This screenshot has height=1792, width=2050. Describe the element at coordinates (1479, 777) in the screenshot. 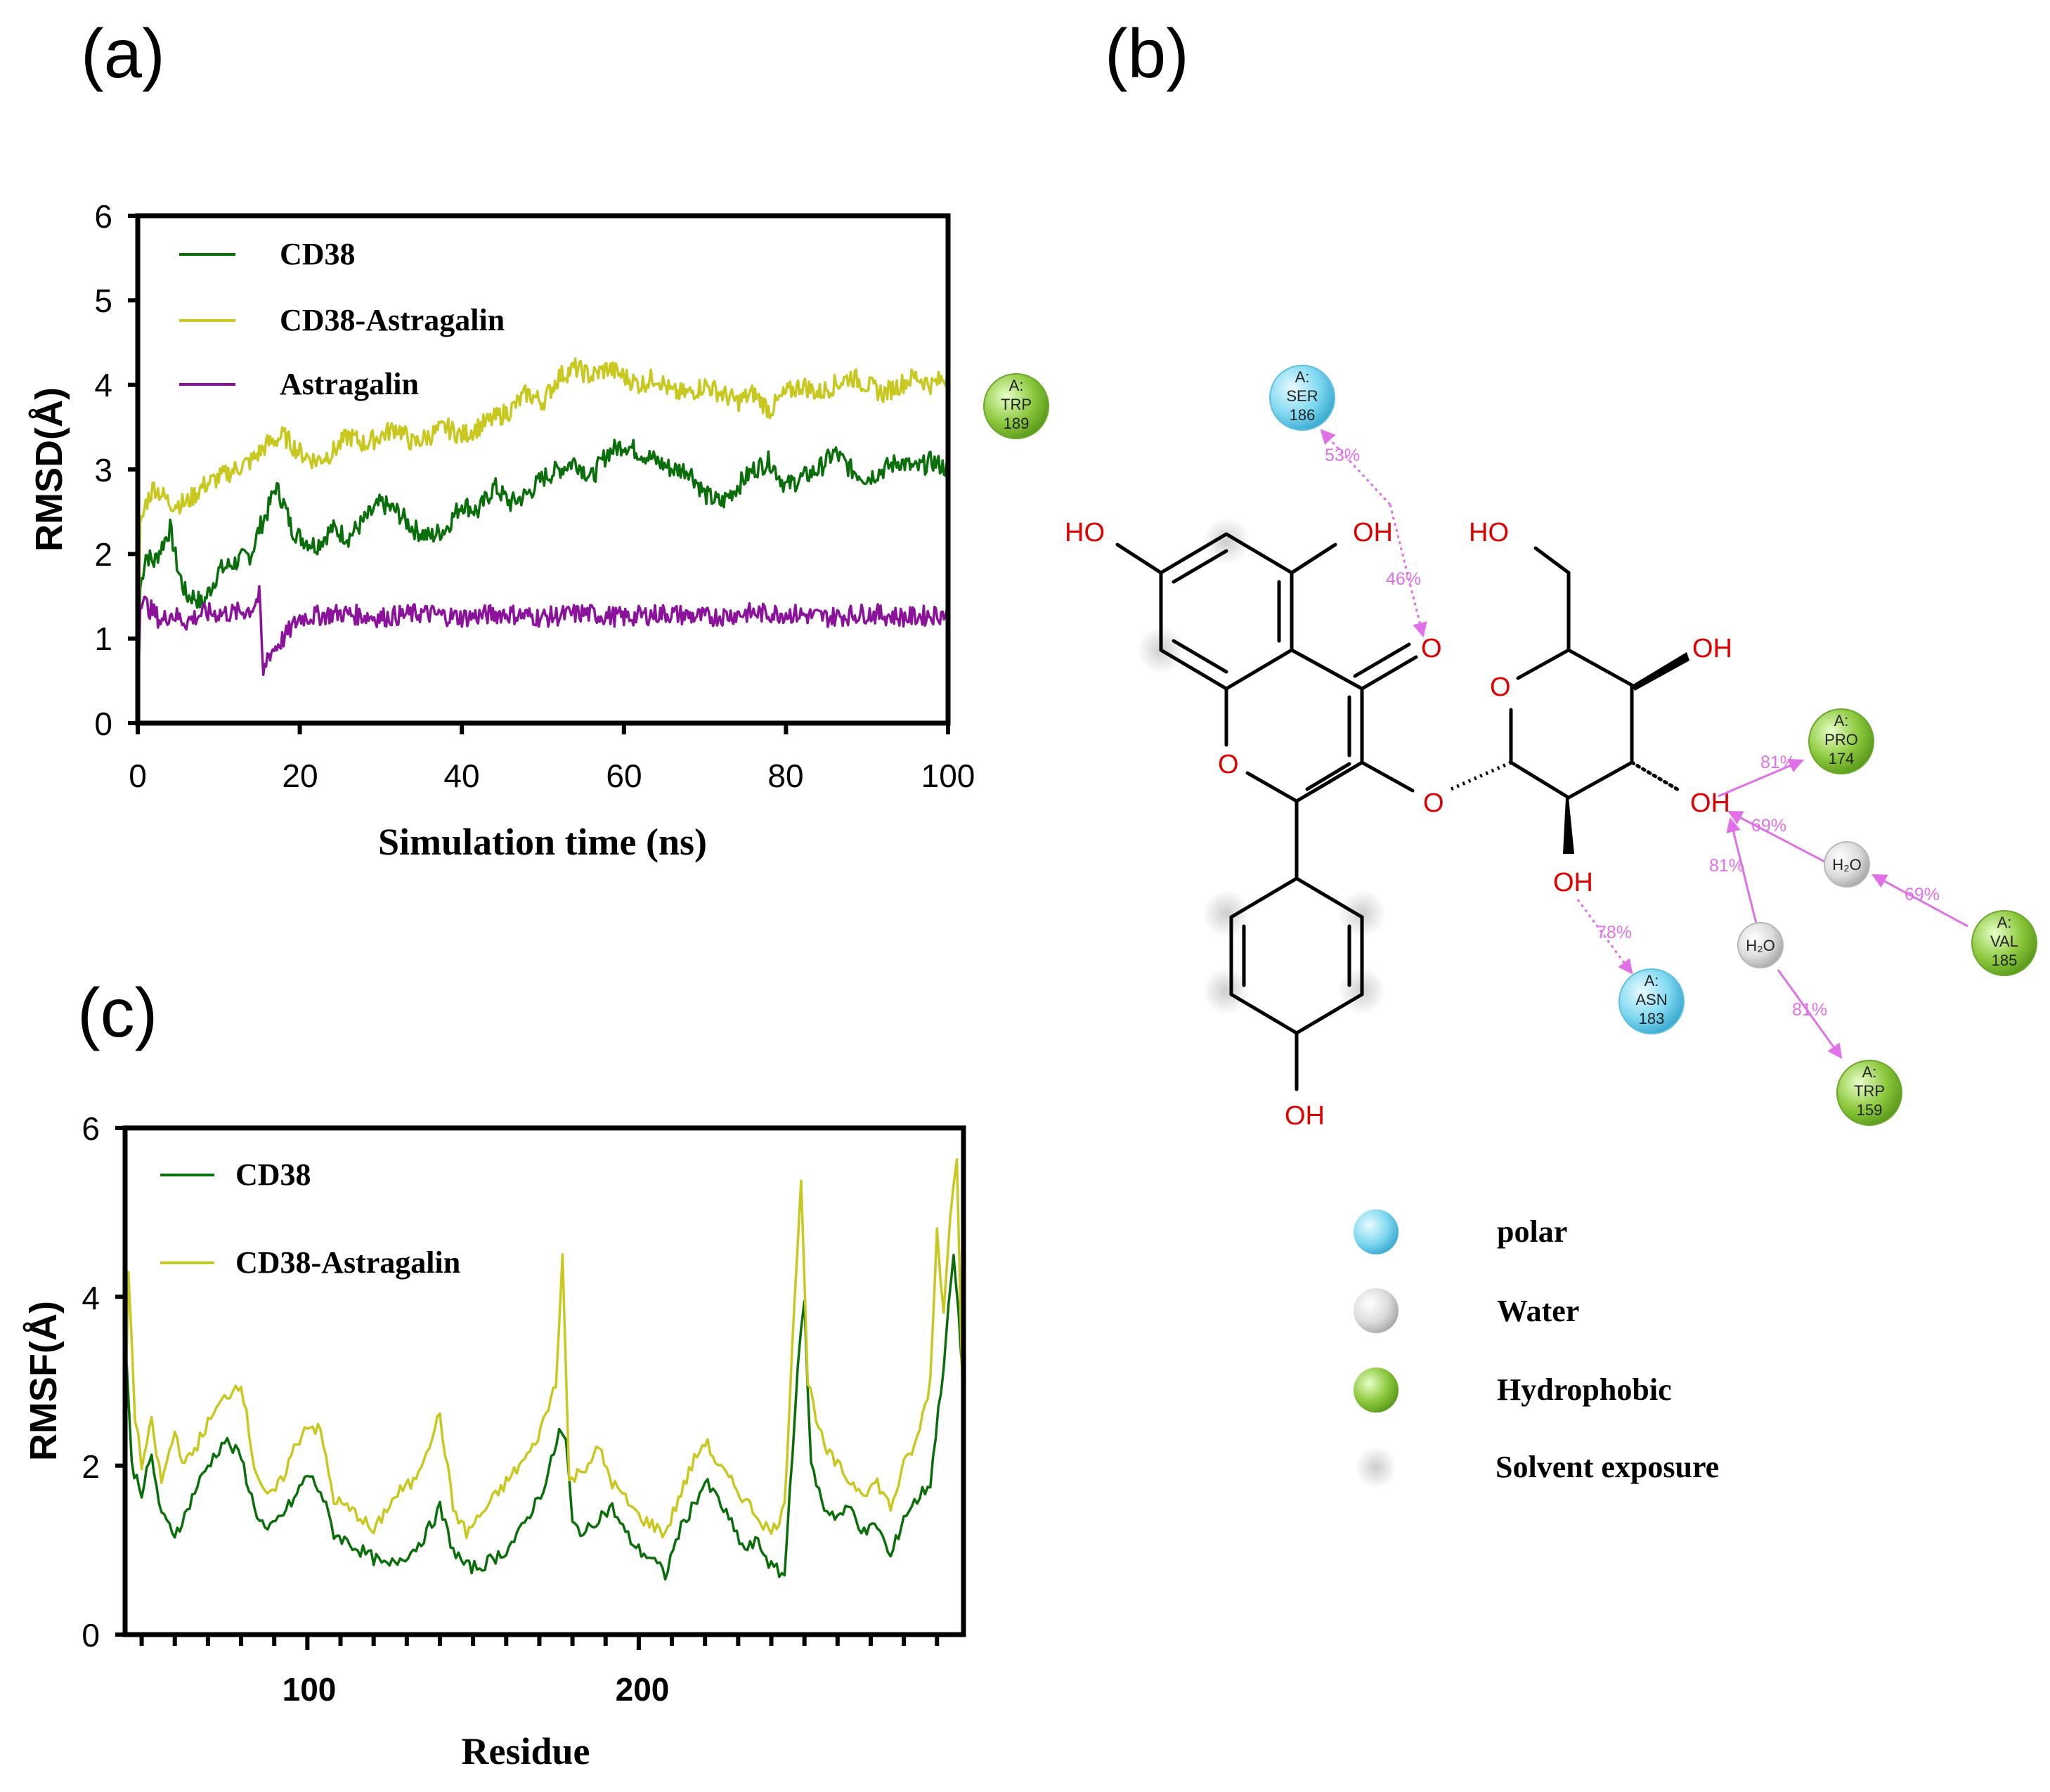

I see `hashed-bond` at that location.